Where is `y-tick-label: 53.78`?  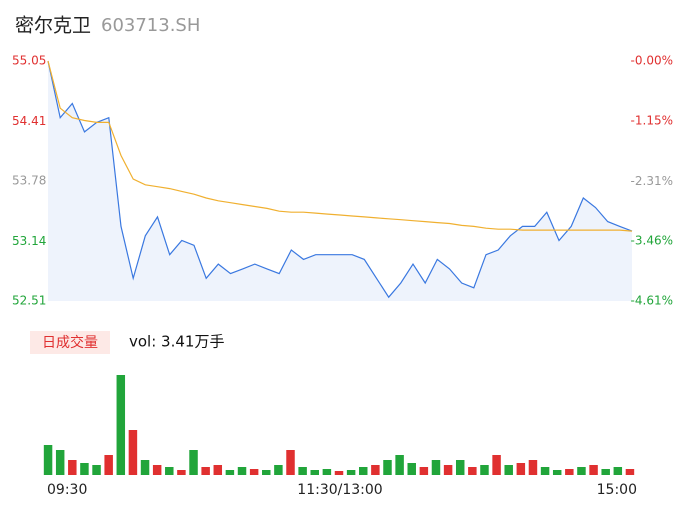
y-tick-label: 53.78 is located at coordinates (29, 181).